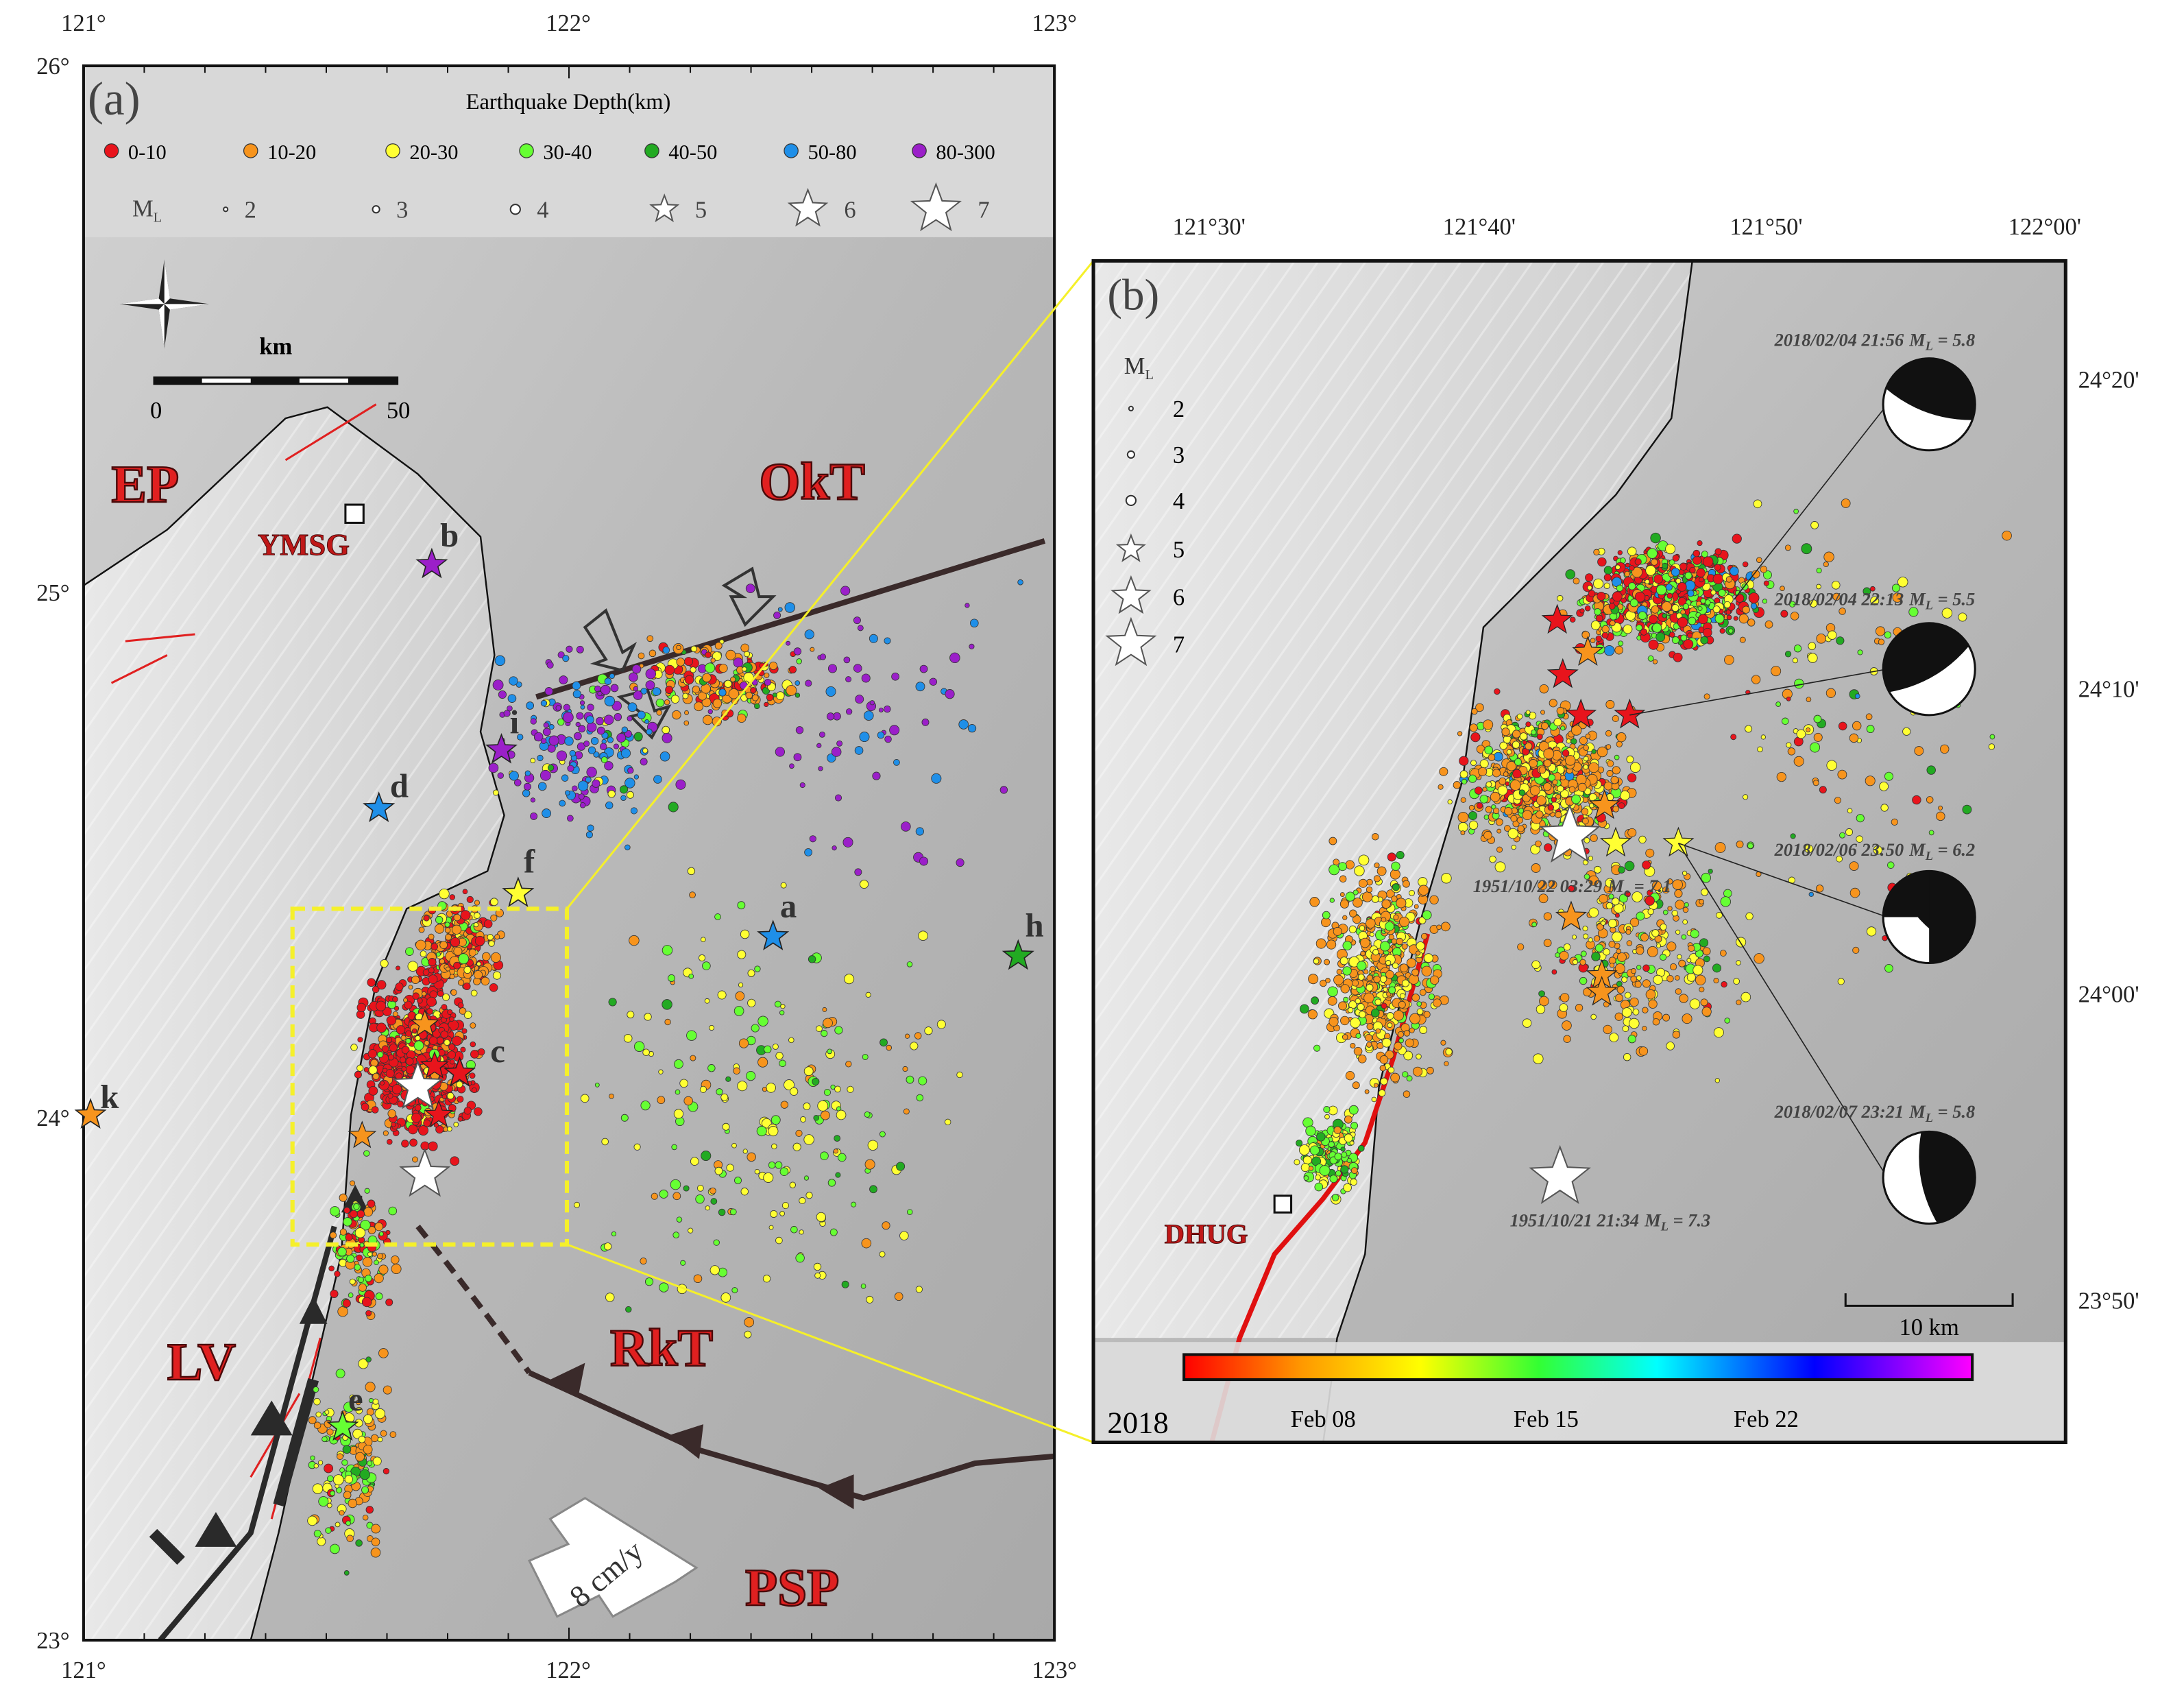 This screenshot has height=1706, width=2184. Describe the element at coordinates (497, 1051) in the screenshot. I see `event-label: c` at that location.